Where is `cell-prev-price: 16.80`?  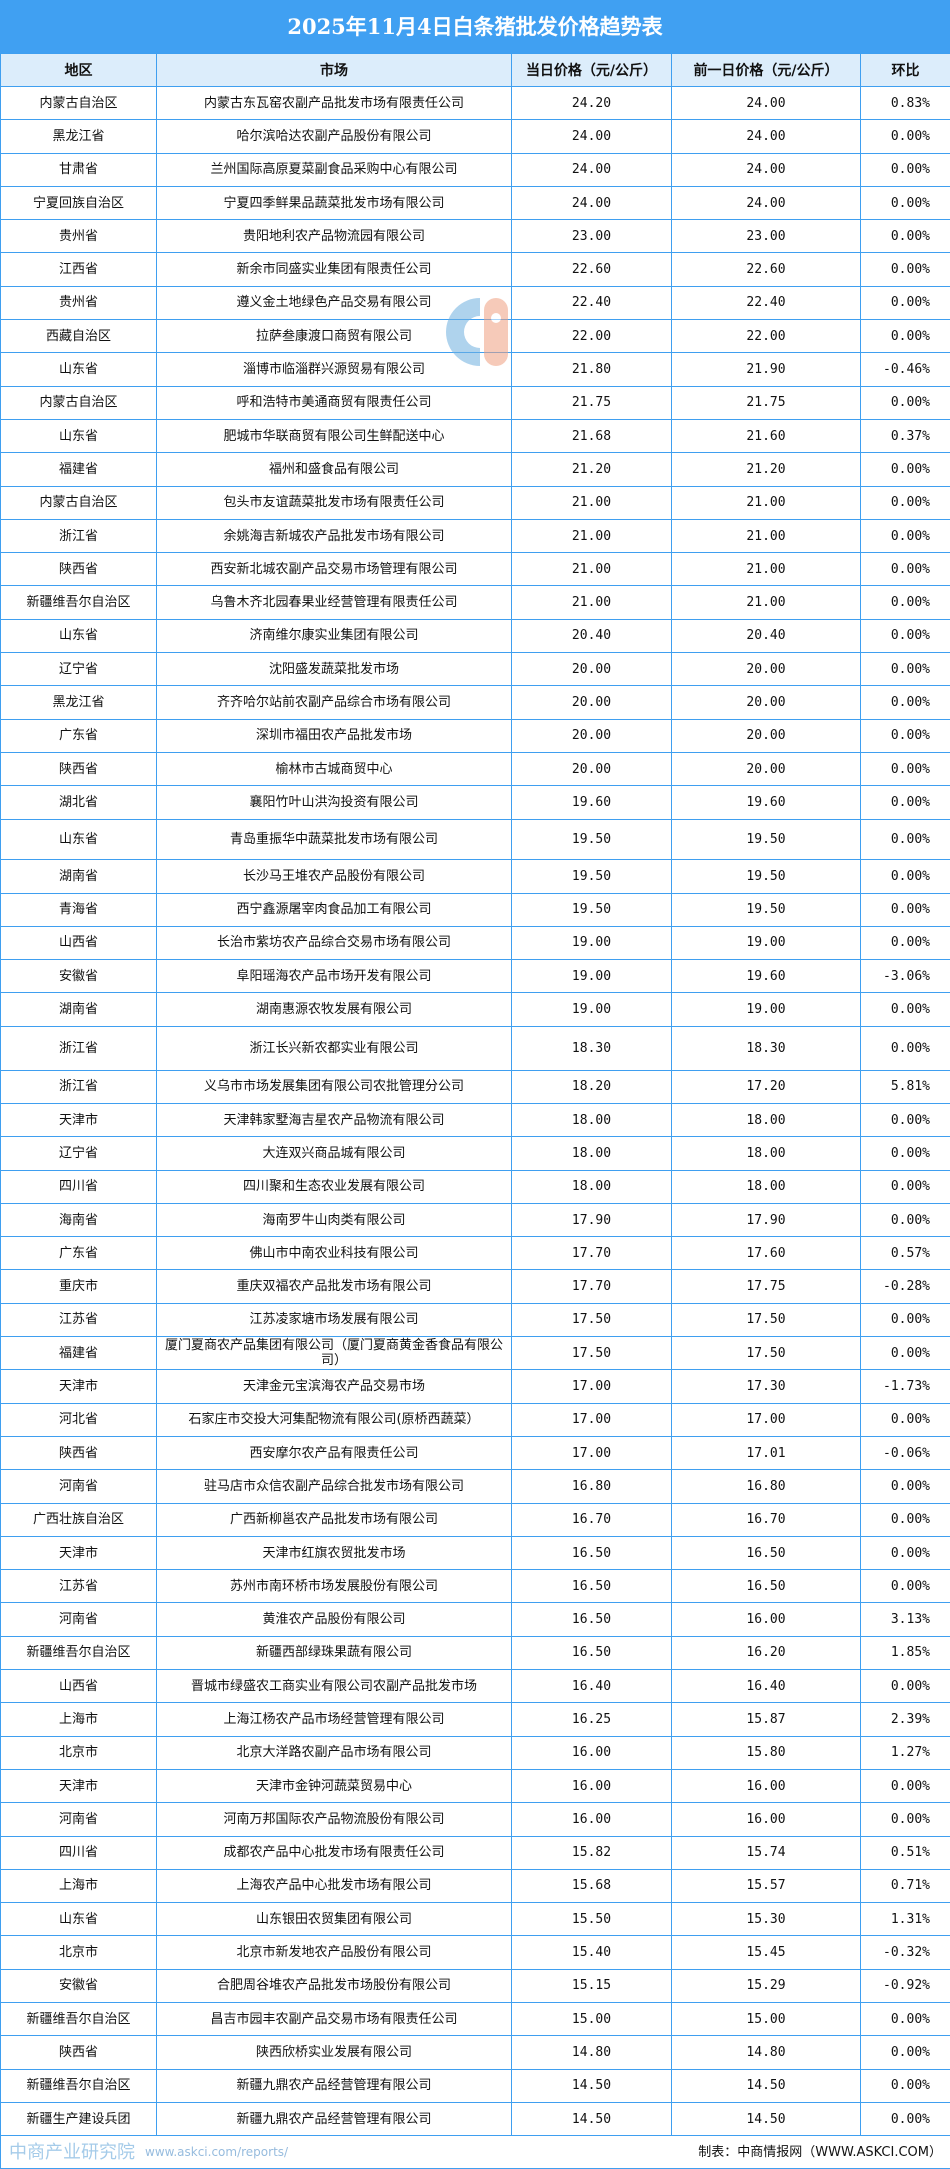 cell-prev-price: 16.80 is located at coordinates (766, 1486).